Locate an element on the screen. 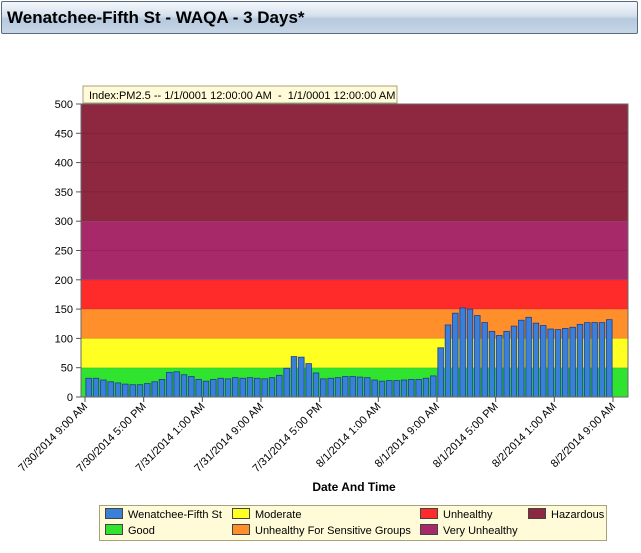  legend-item-hazardous: Hazardous is located at coordinates (566, 515).